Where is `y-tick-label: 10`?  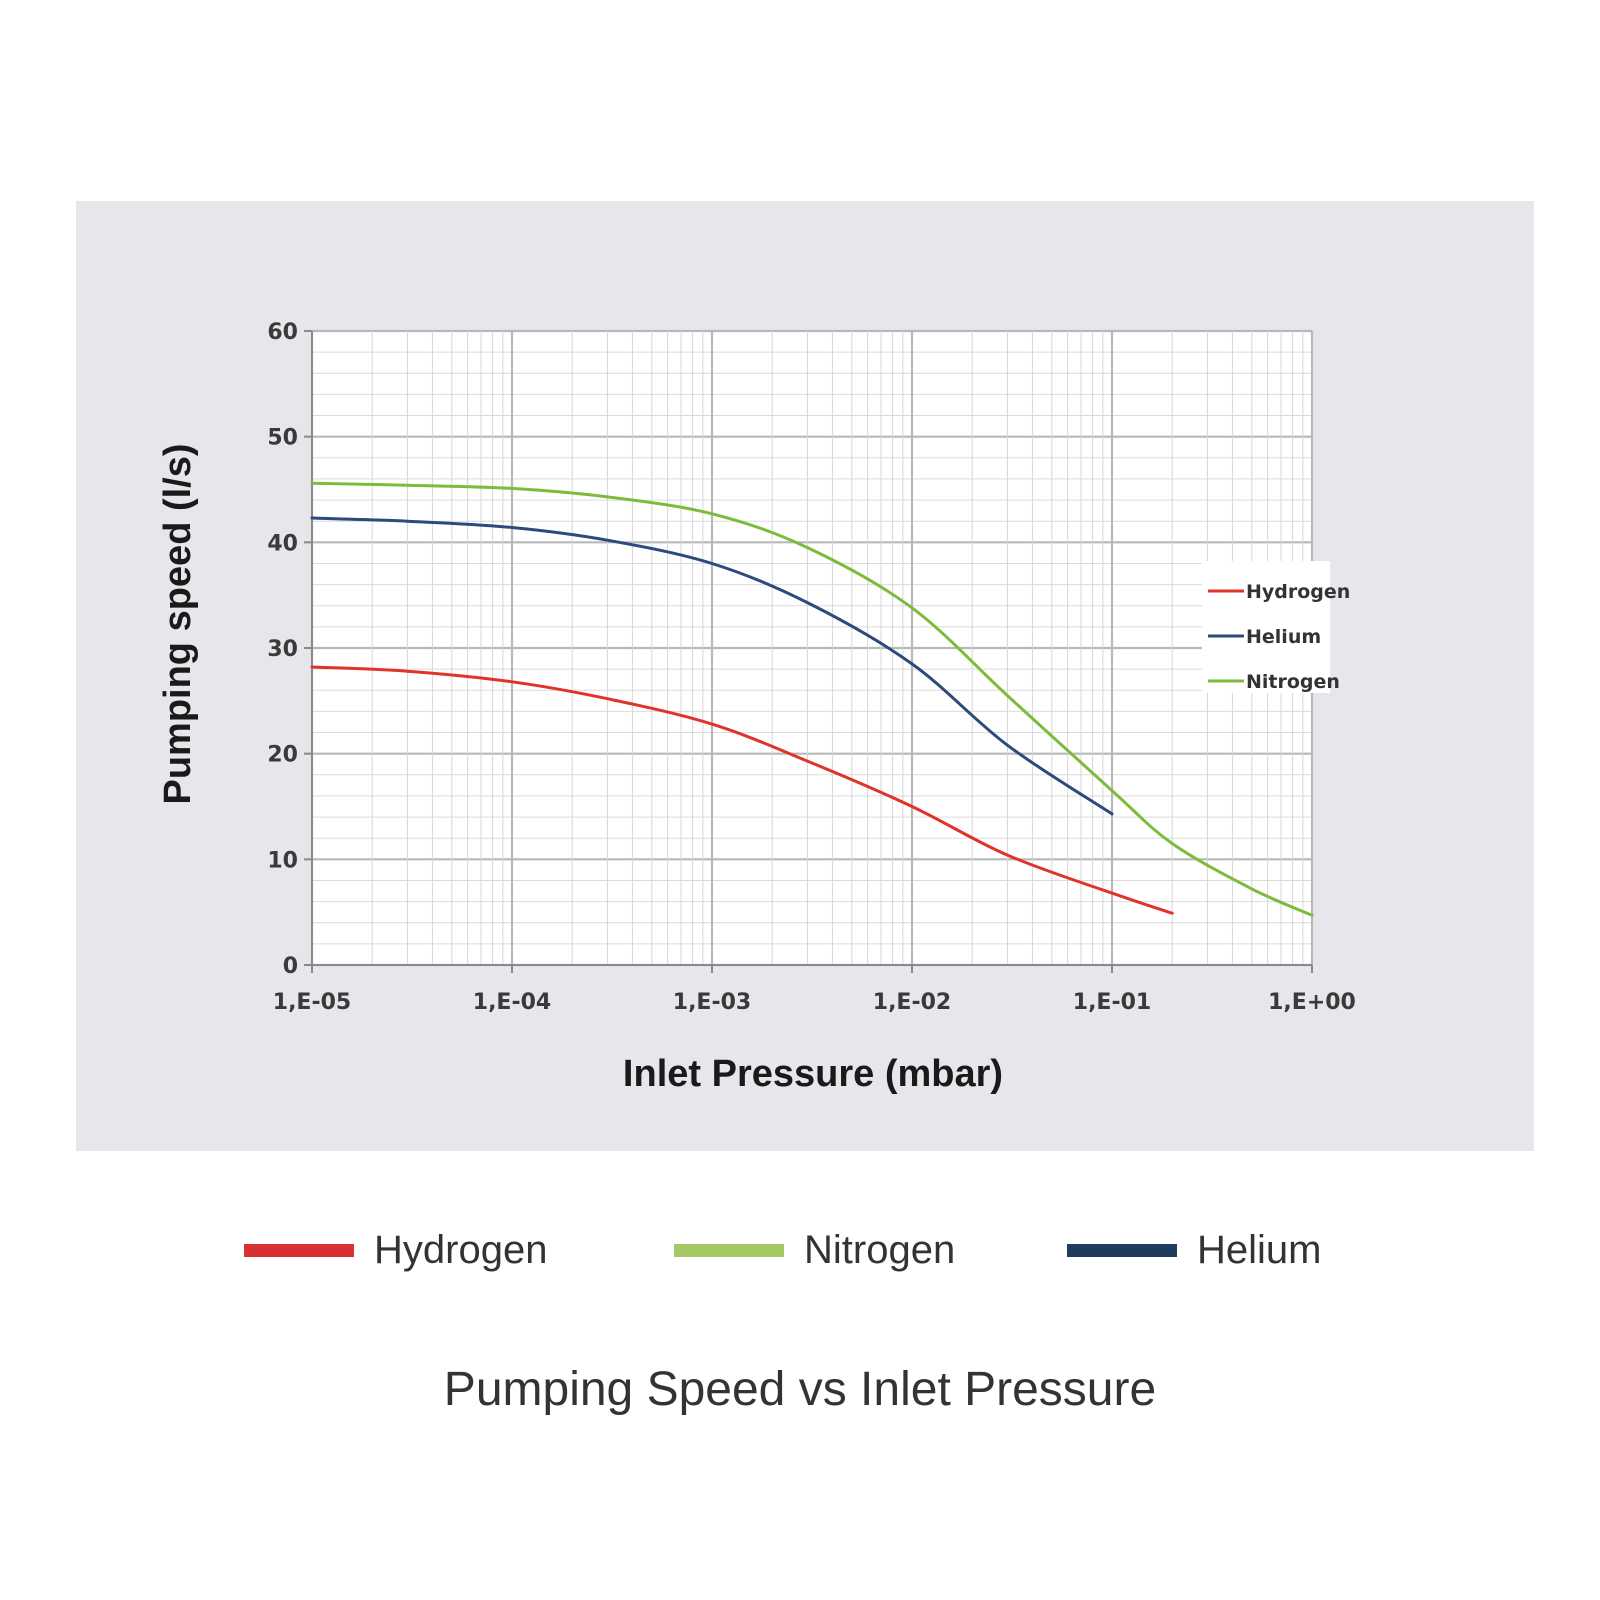 y-tick-label: 10 is located at coordinates (282, 860).